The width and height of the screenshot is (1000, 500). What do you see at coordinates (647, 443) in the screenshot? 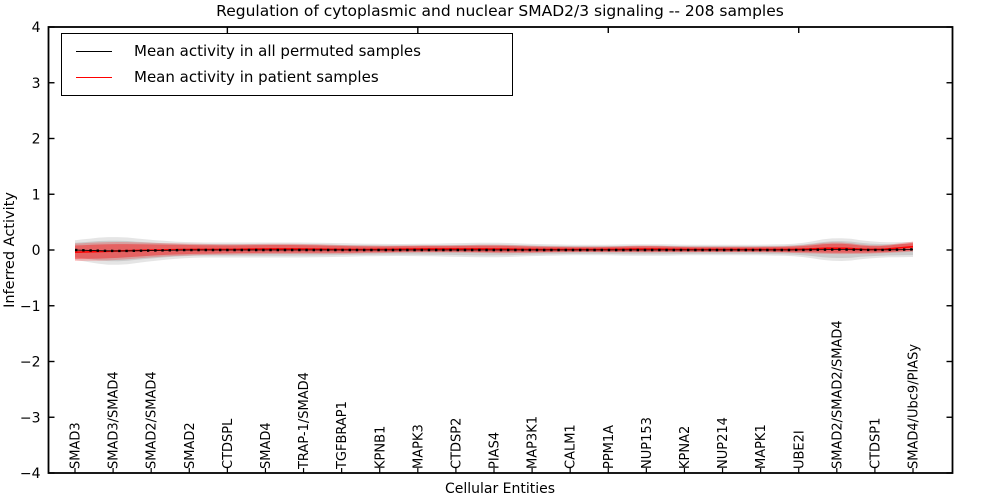
I see `x-tick-label: NUP153` at bounding box center [647, 443].